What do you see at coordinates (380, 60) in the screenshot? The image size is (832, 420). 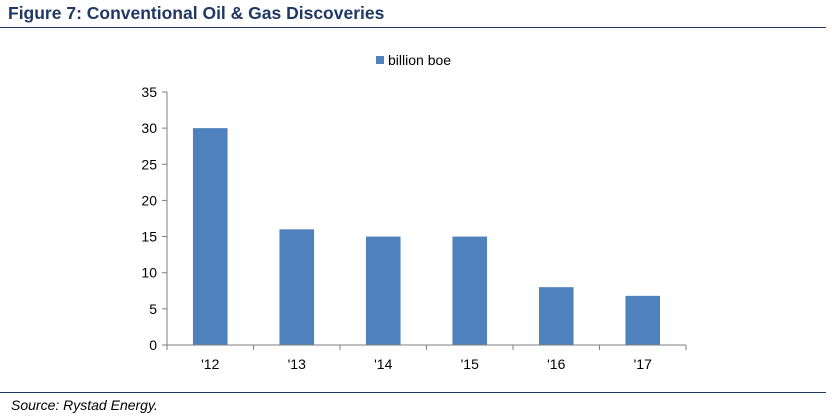 I see `legend-swatch` at bounding box center [380, 60].